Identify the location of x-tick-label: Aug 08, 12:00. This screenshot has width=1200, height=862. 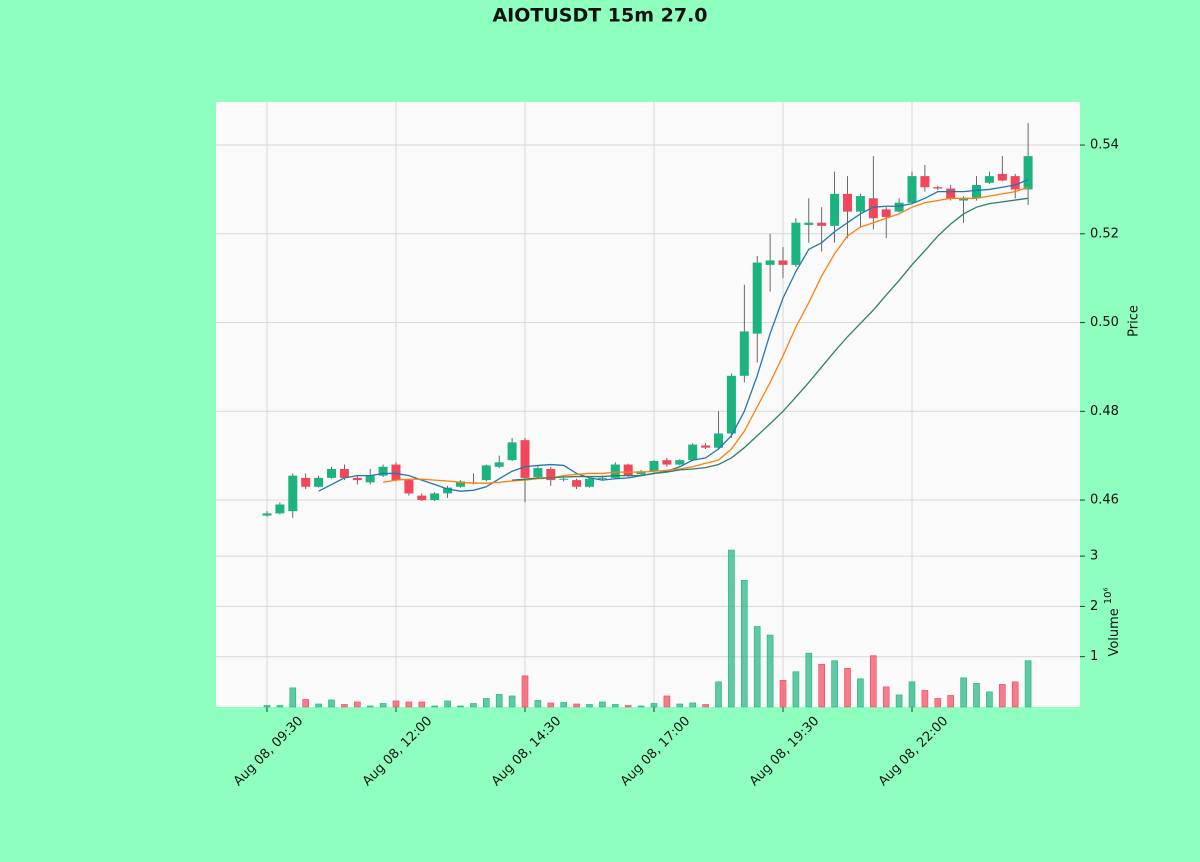
(398, 752).